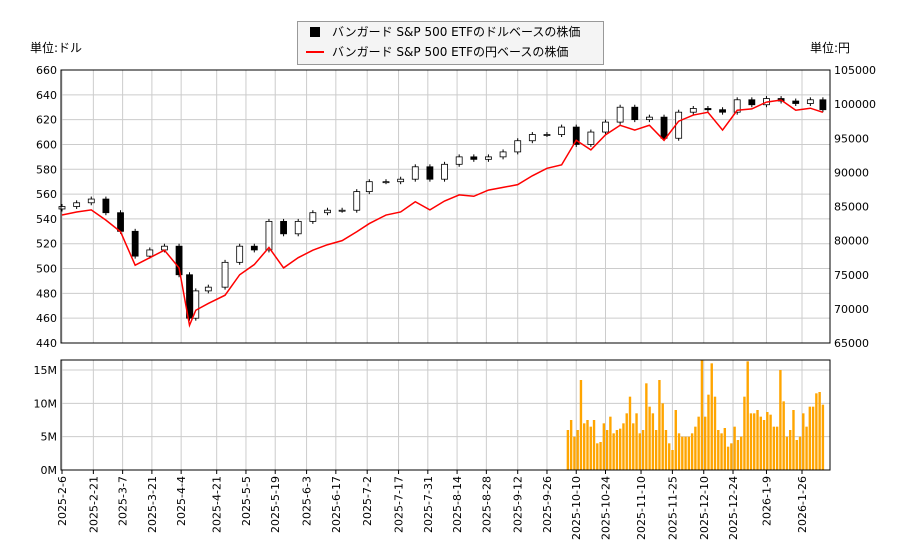  Describe the element at coordinates (315, 32) in the screenshot. I see `black-square-icon` at that location.